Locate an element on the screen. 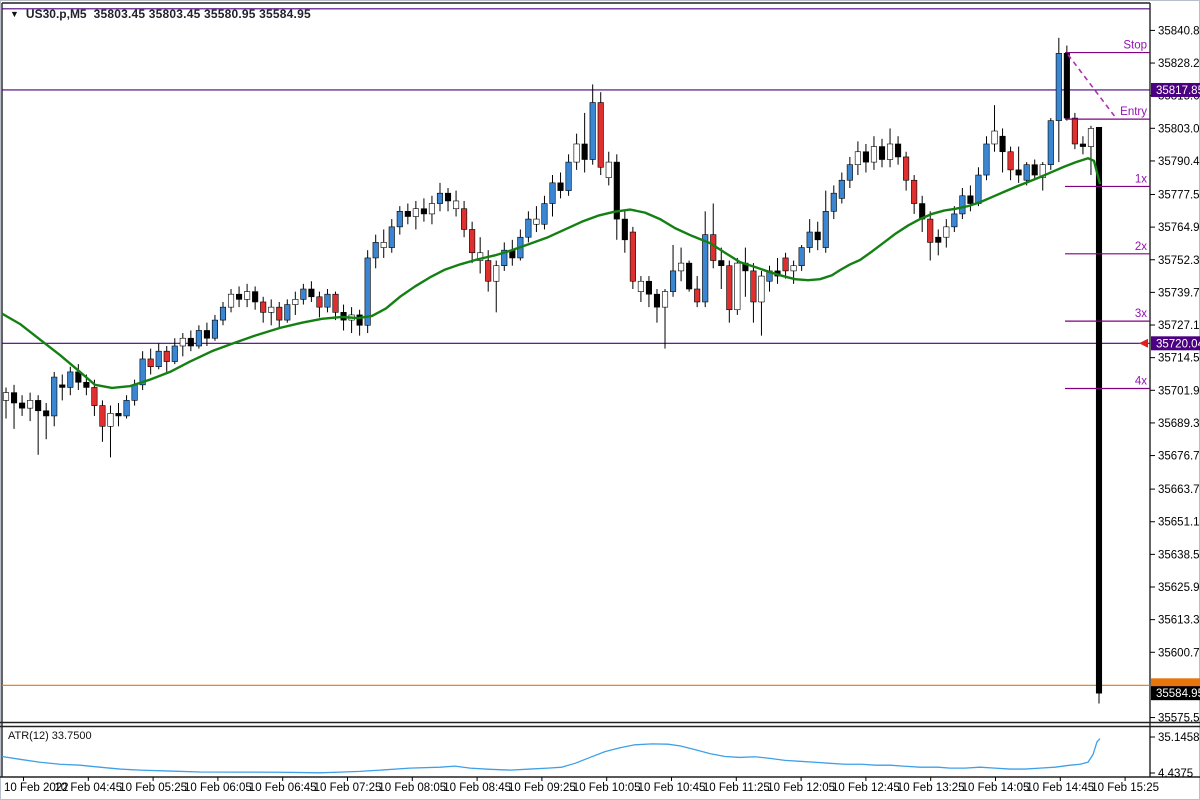 This screenshot has width=1200, height=800. price-tick-label: 35663.75 is located at coordinates (1179, 490).